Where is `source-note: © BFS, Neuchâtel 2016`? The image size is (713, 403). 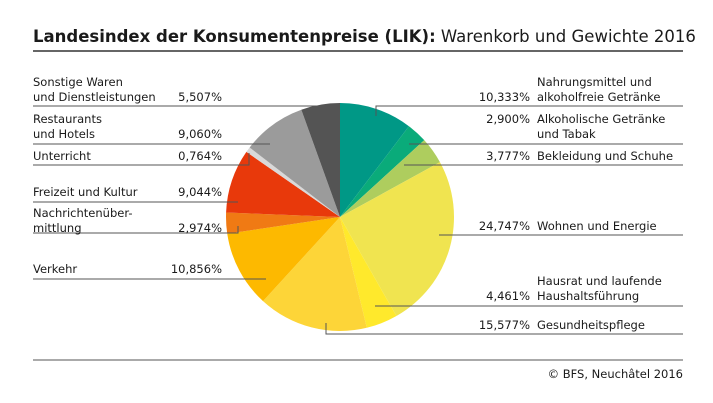 source-note: © BFS, Neuchâtel 2016 is located at coordinates (615, 374).